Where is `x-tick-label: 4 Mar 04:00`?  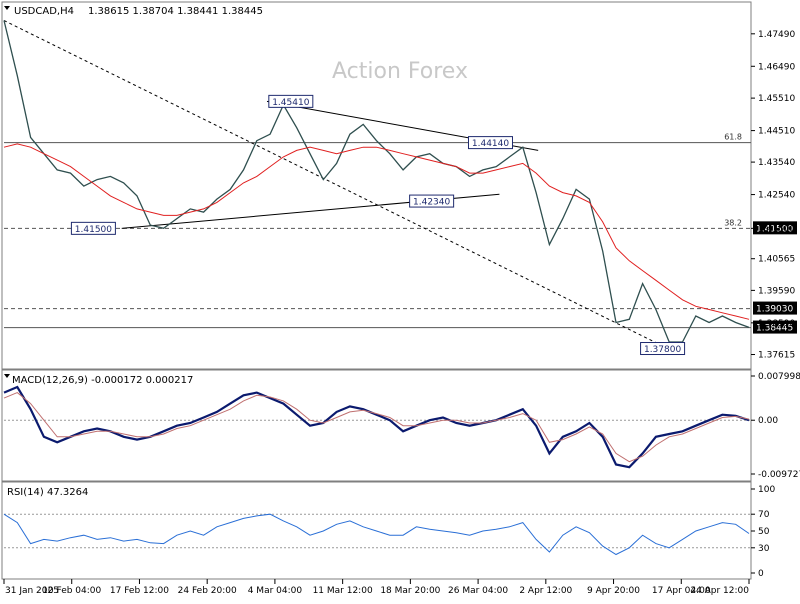 x-tick-label: 4 Mar 04:00 is located at coordinates (275, 591).